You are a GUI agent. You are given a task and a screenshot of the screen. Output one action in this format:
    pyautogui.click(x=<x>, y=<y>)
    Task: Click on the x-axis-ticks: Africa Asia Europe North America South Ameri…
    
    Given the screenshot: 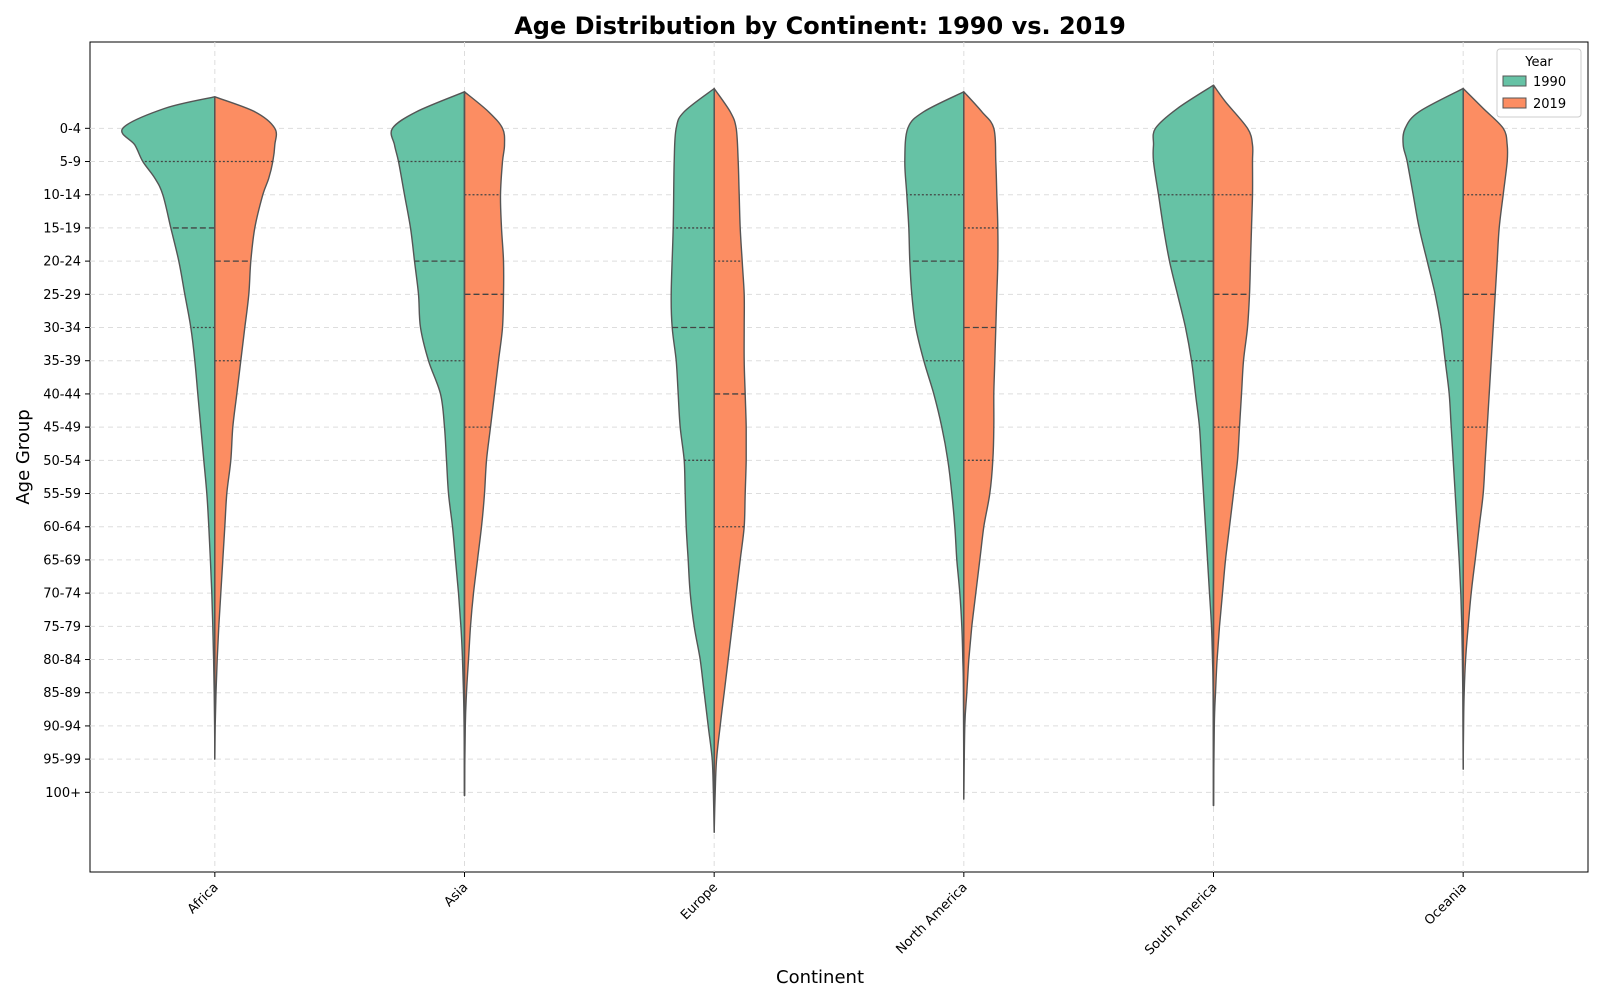 What is the action you would take?
    pyautogui.click(x=827, y=915)
    